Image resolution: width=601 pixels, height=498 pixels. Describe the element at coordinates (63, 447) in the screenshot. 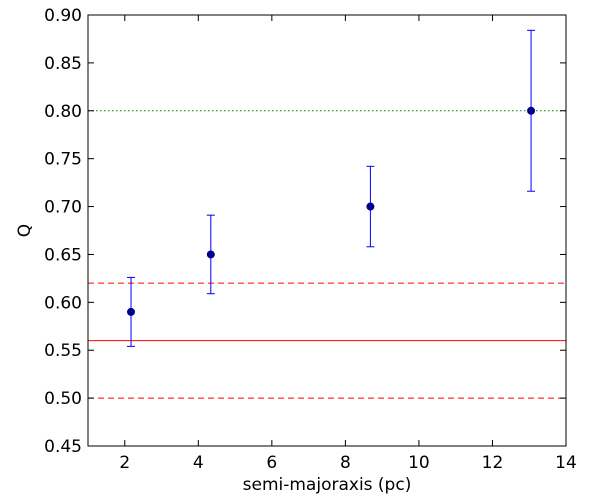

I see `y-tick-label: 0.45` at that location.